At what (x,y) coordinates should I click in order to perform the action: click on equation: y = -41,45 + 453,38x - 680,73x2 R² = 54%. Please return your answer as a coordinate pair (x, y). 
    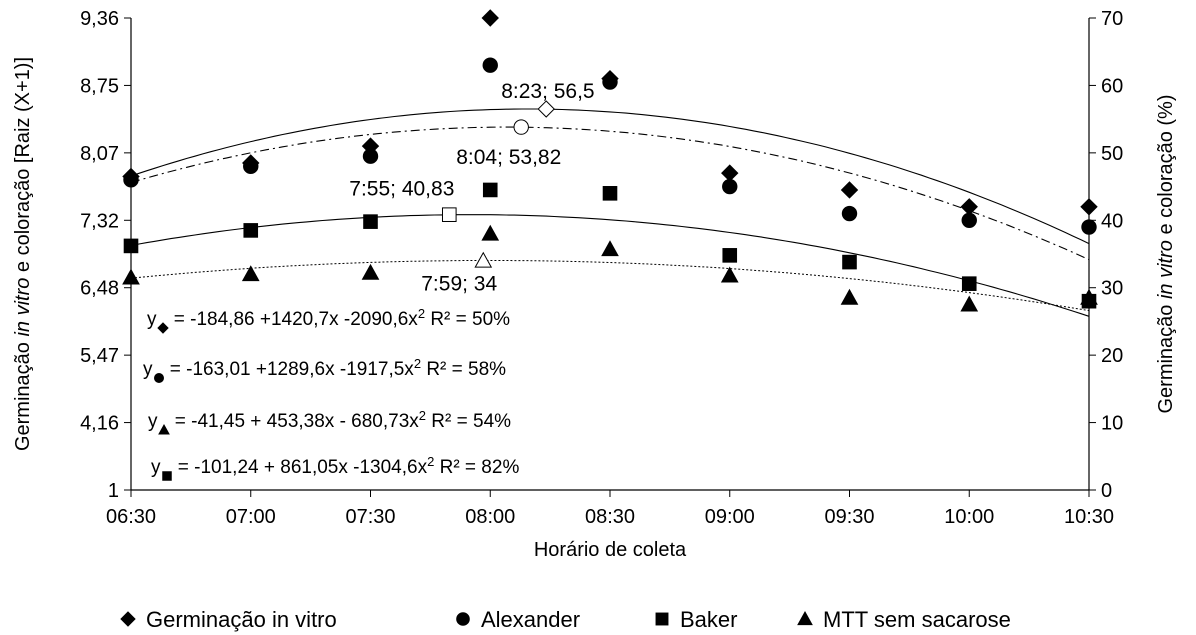
    Looking at the image, I should click on (329, 421).